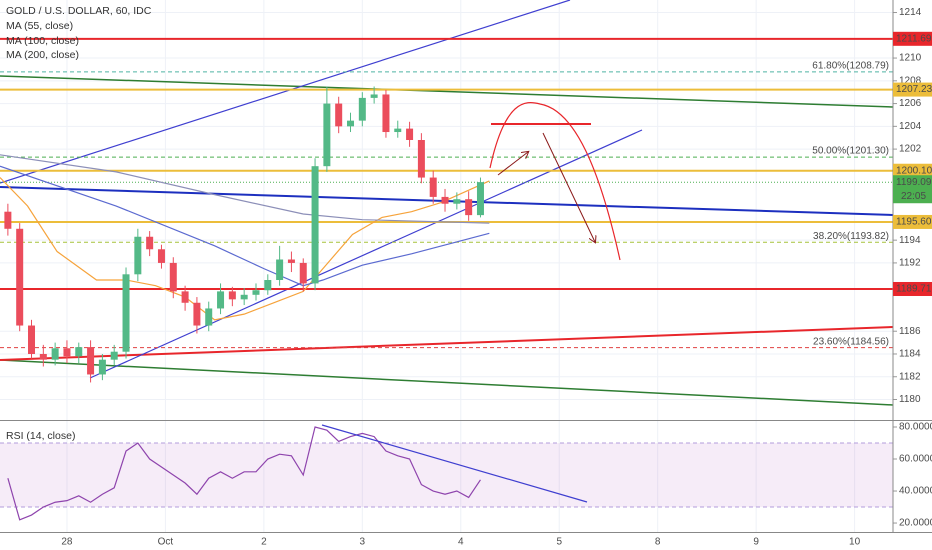 This screenshot has width=932, height=550. What do you see at coordinates (756, 542) in the screenshot?
I see `x-tick-label: 9` at bounding box center [756, 542].